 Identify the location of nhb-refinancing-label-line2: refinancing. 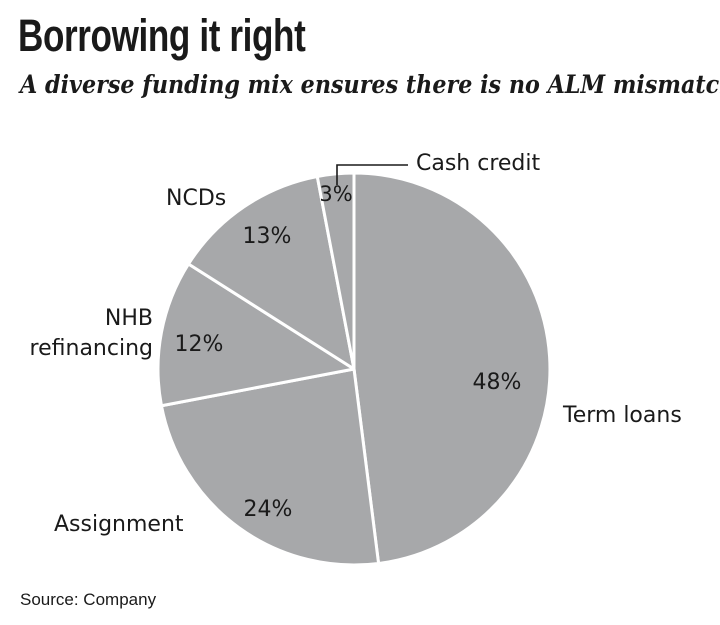
(91, 348).